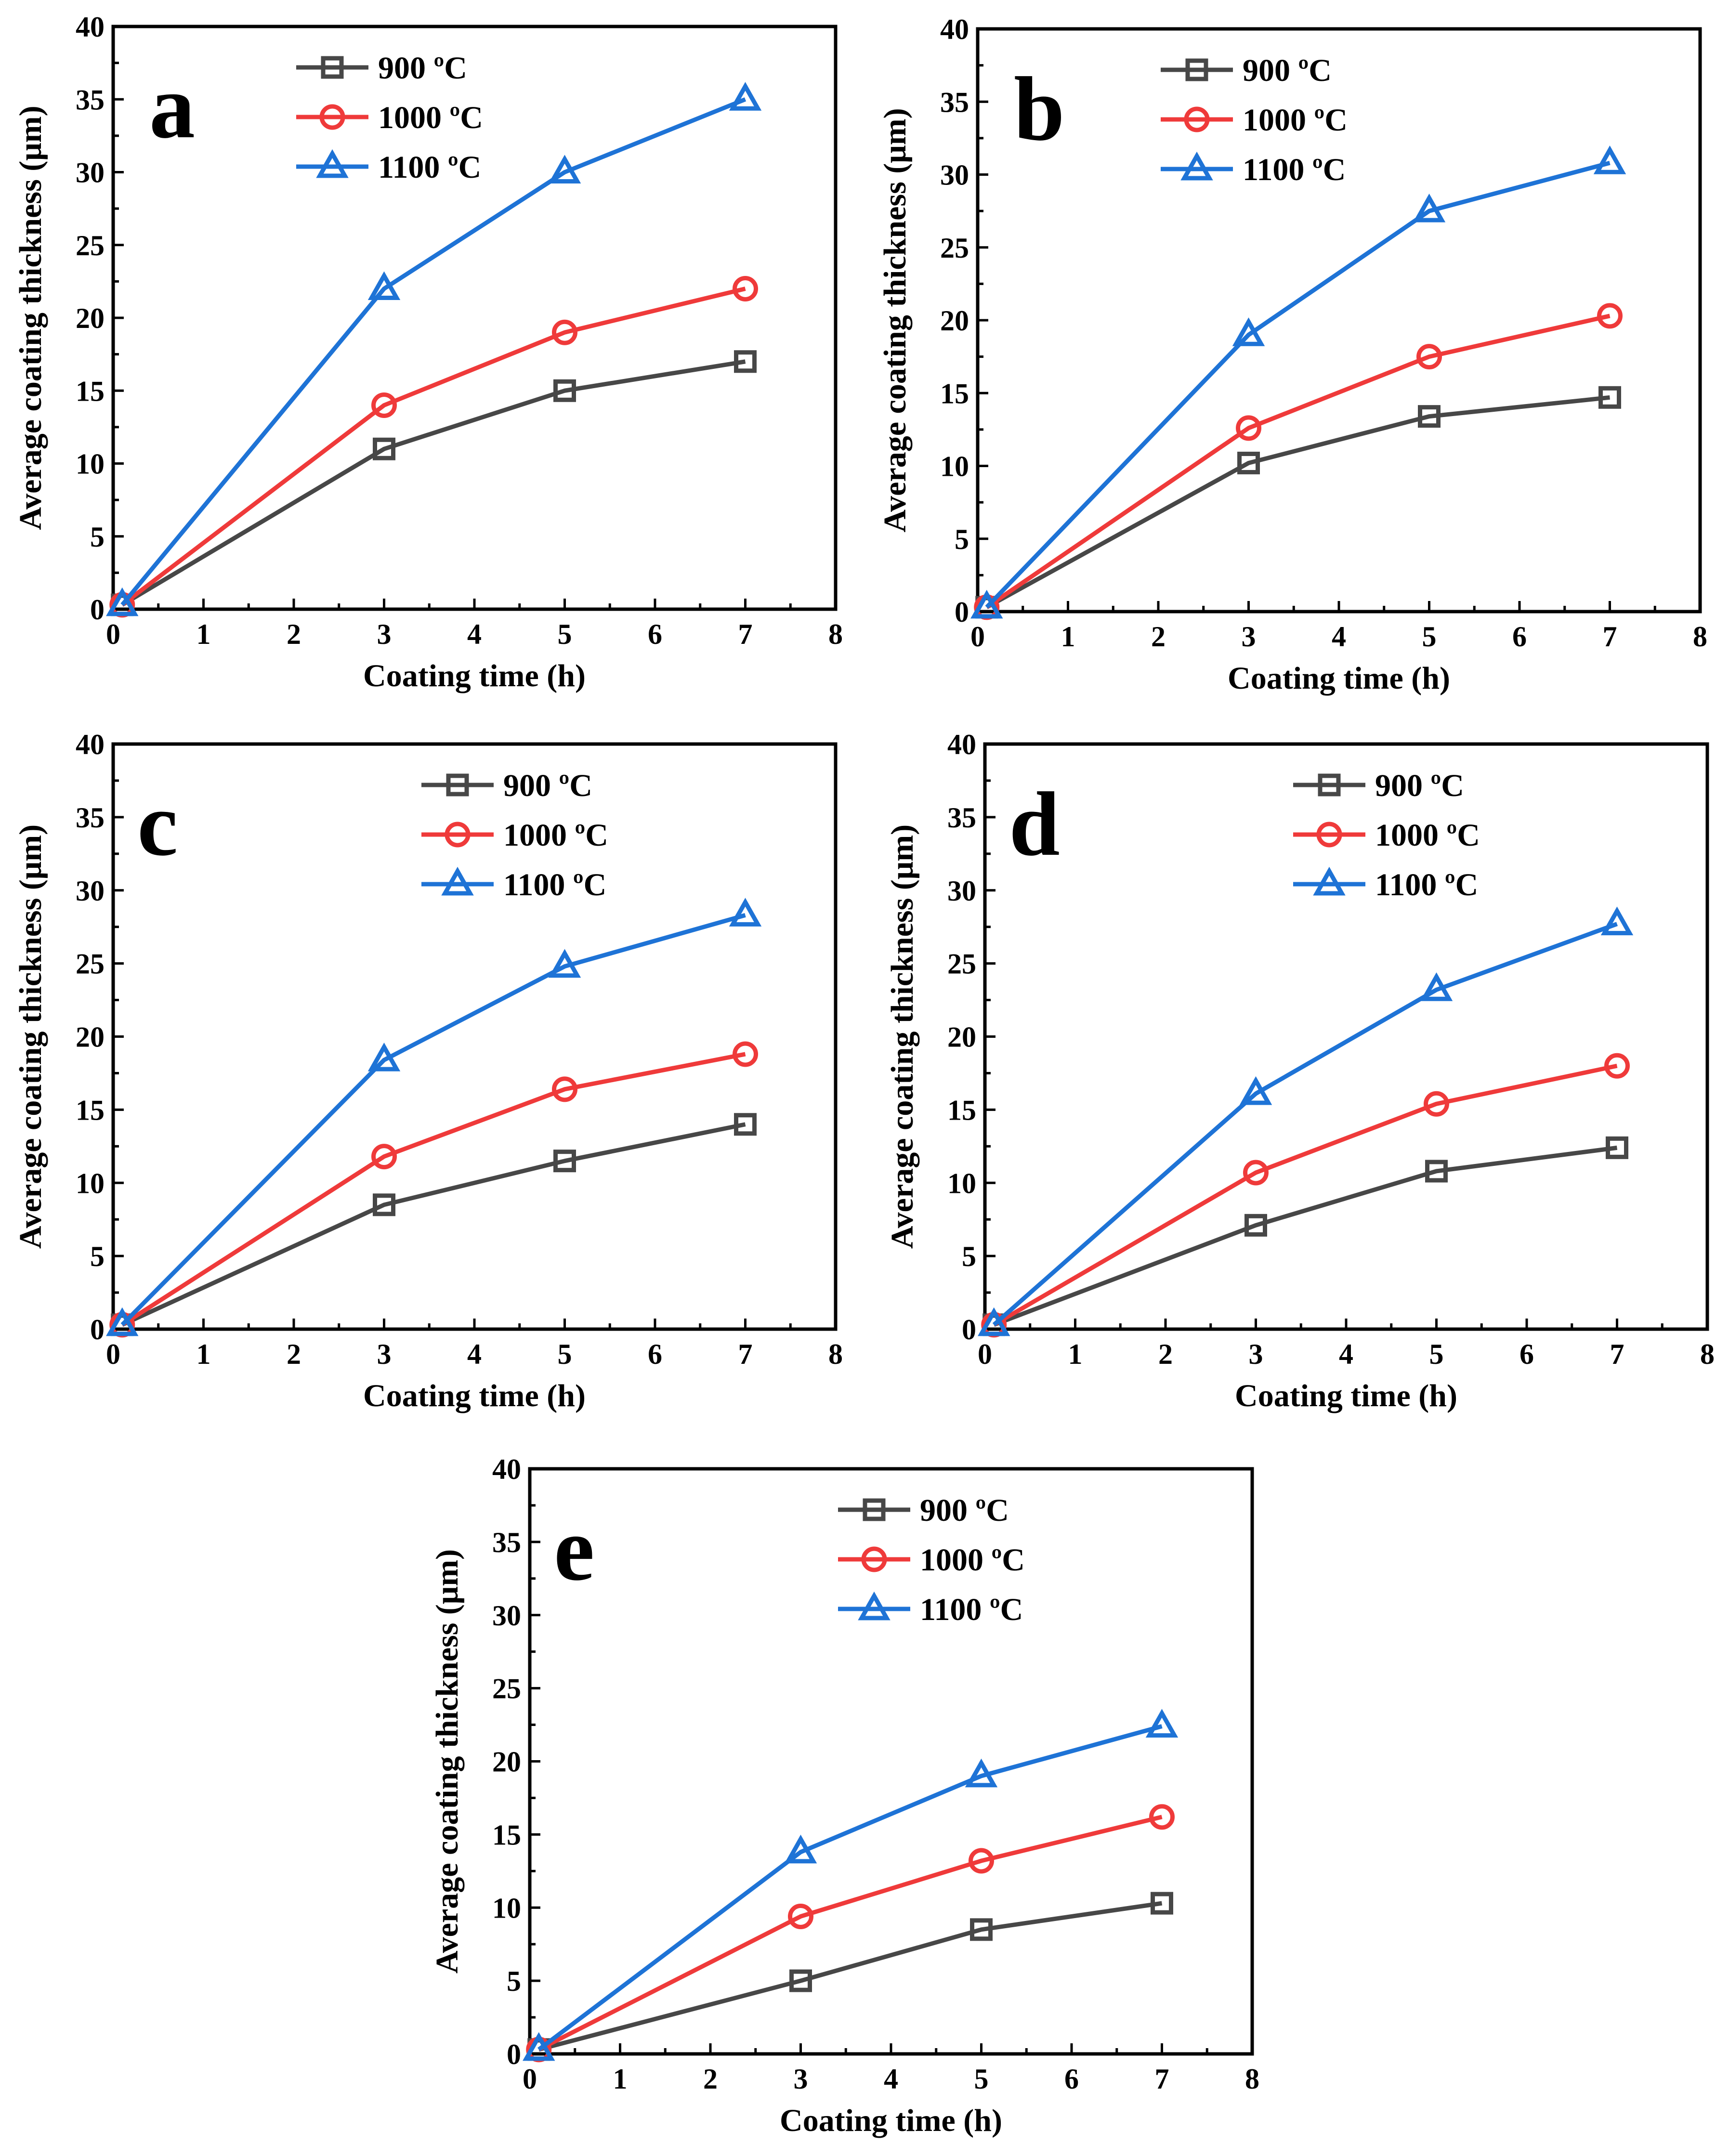 The image size is (1729, 2156). Describe the element at coordinates (30, 317) in the screenshot. I see `panel-a-y-axis-label: Average coating thickness (μm)` at that location.